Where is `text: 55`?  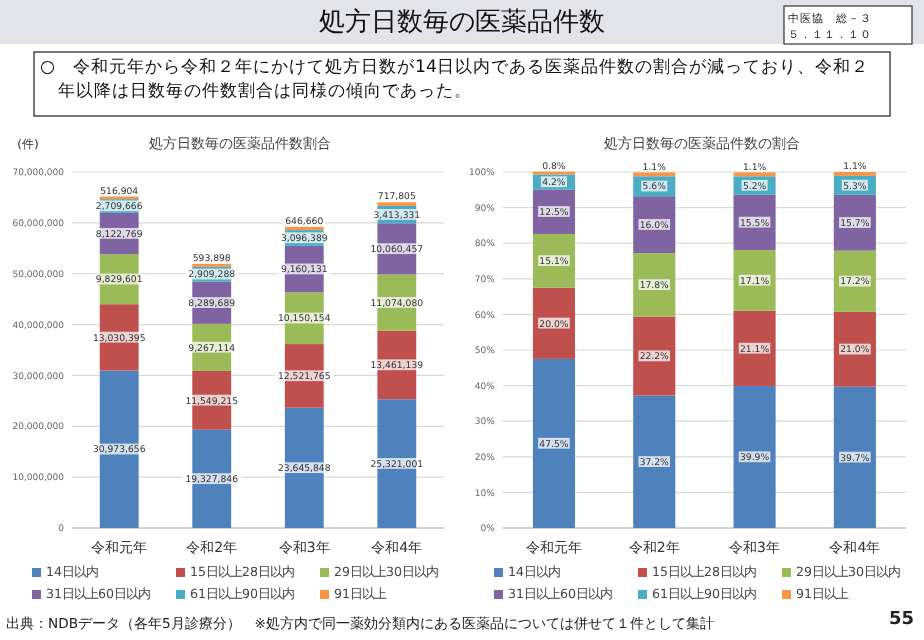 text: 55 is located at coordinates (901, 620).